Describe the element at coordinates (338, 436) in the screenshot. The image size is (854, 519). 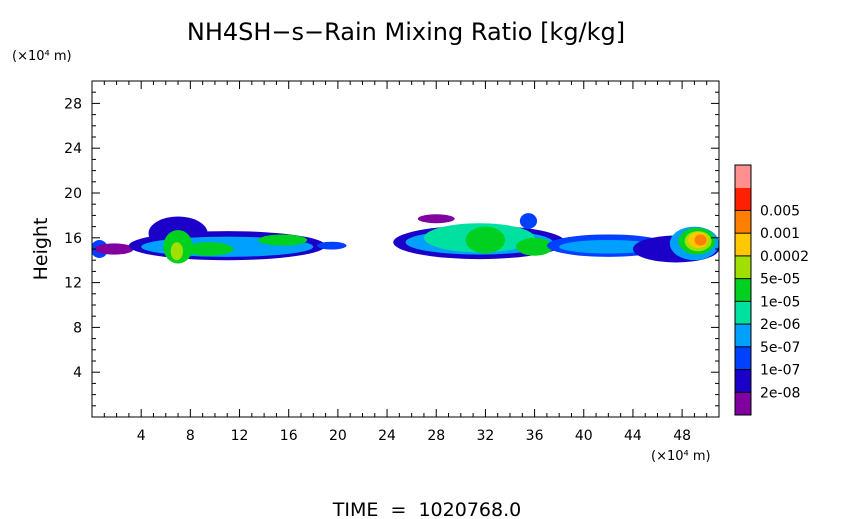
I see `x-tick-label: 20` at that location.